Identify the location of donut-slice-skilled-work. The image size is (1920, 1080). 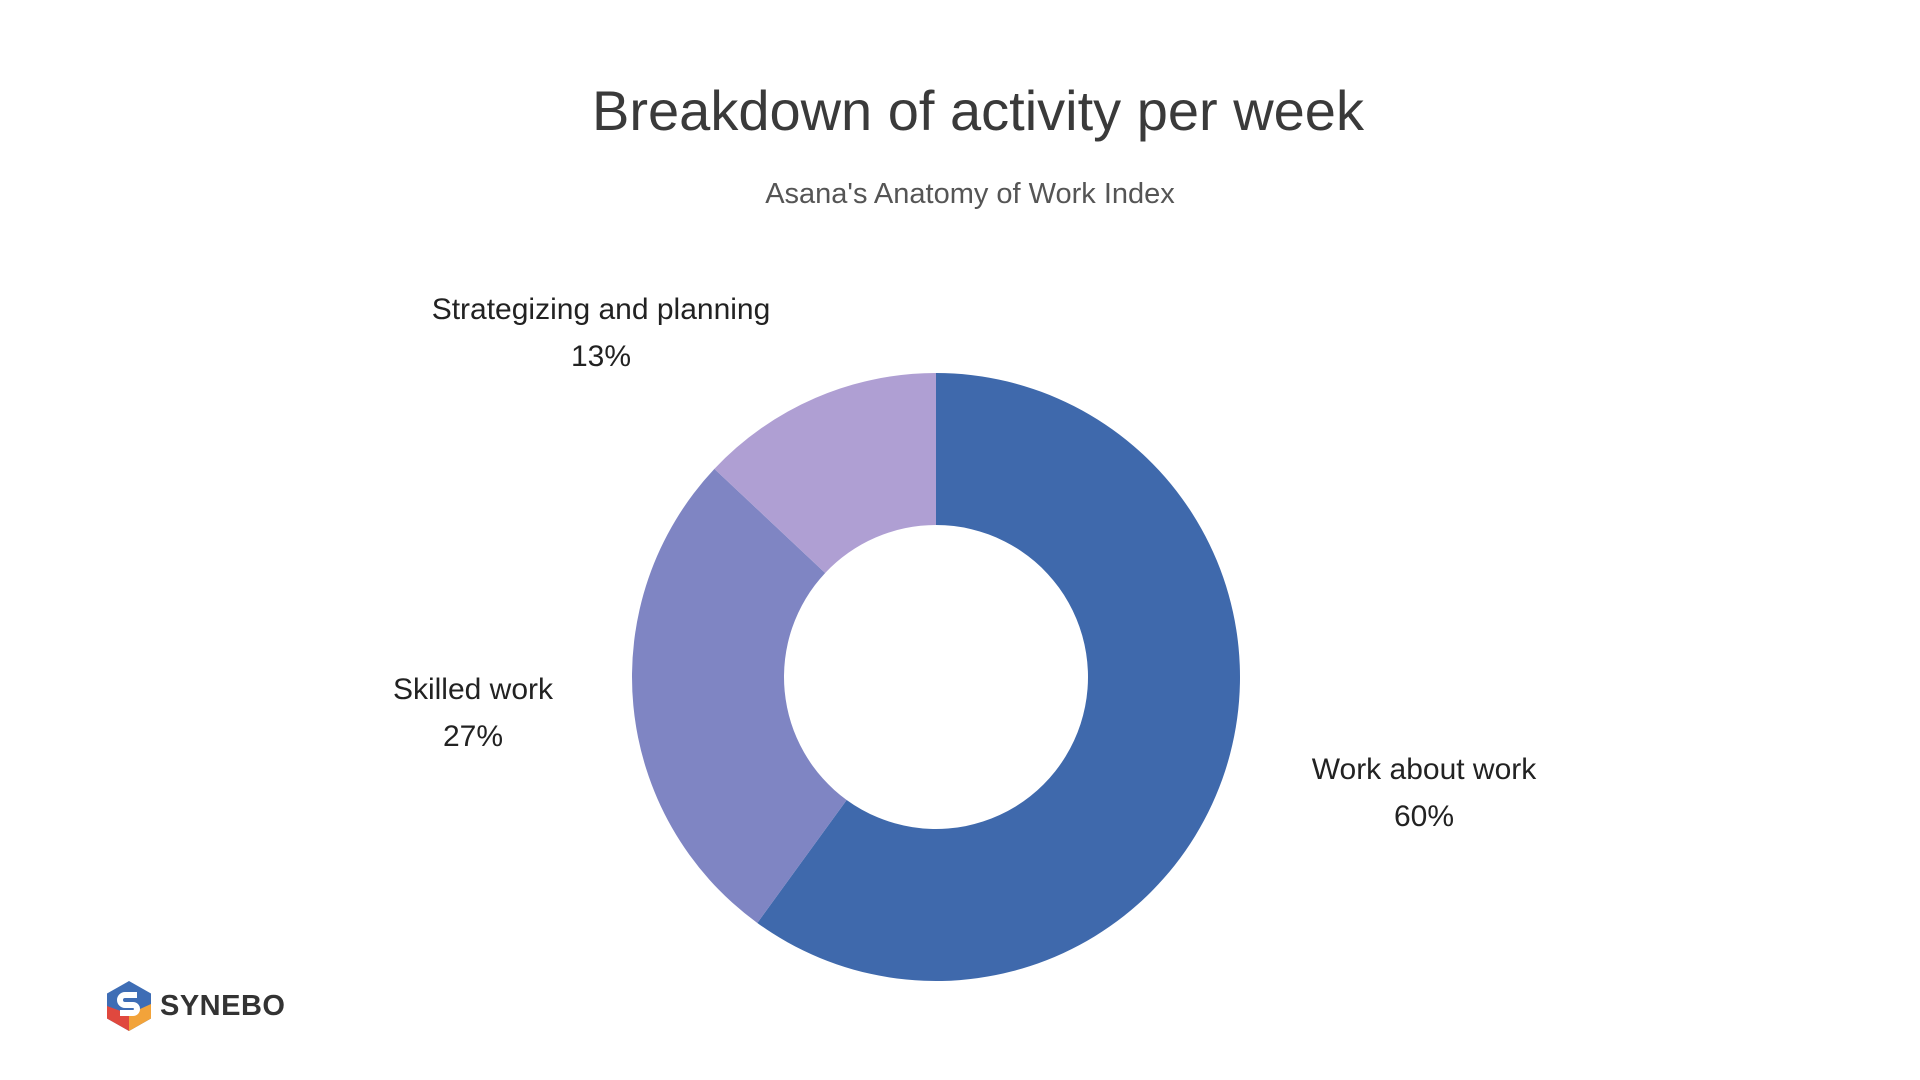
(739, 695).